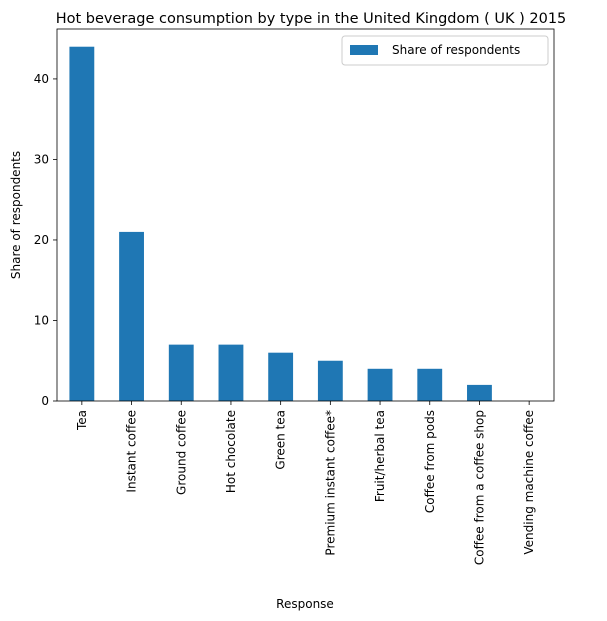 This screenshot has width=607, height=621. Describe the element at coordinates (281, 440) in the screenshot. I see `x-tick-label: Green tea` at that location.